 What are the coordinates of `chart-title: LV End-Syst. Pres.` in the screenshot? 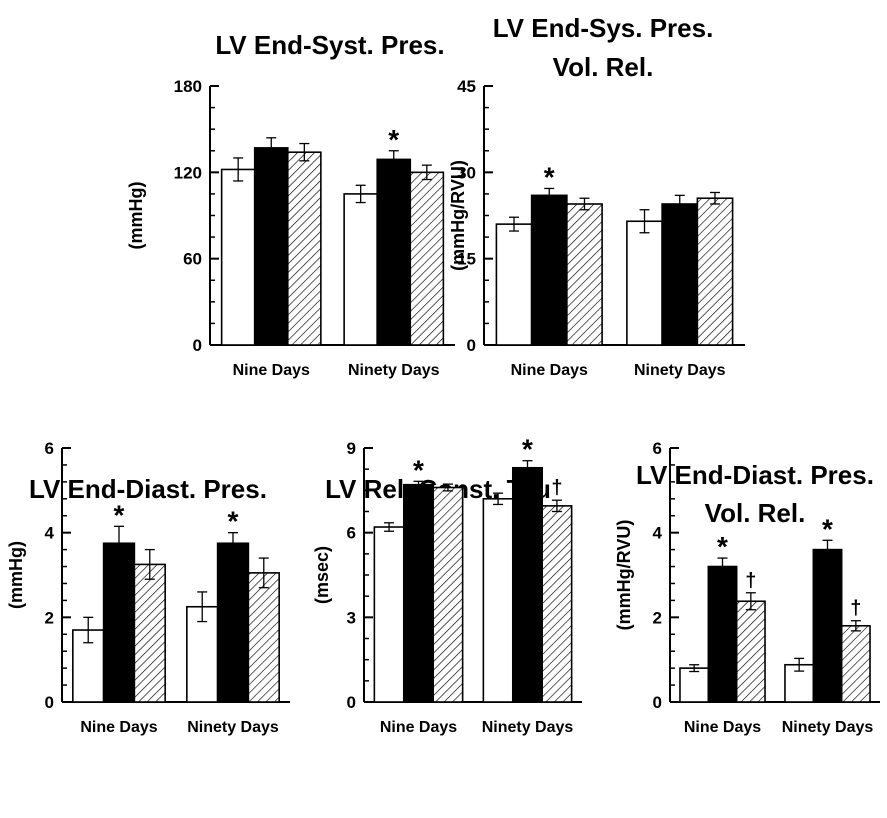 It's located at (329, 45).